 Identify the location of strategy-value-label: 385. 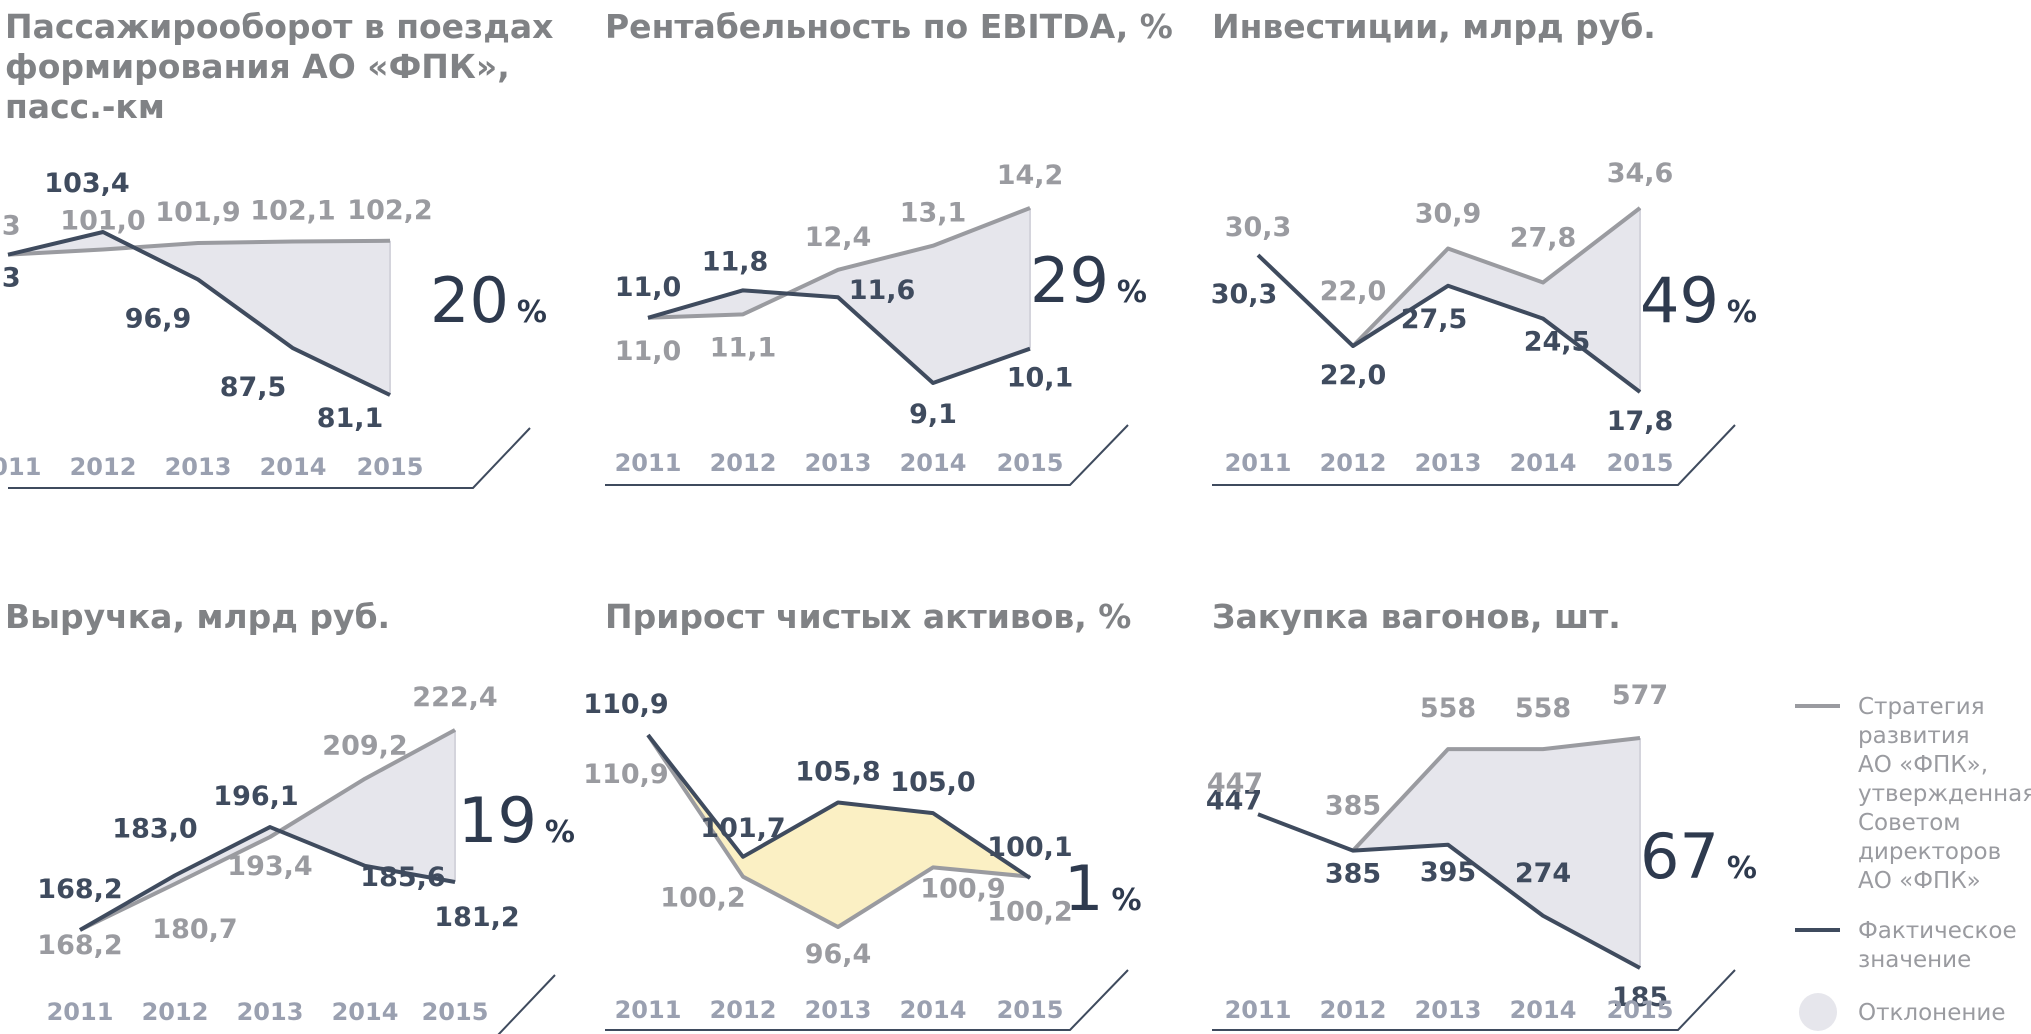
(1353, 806).